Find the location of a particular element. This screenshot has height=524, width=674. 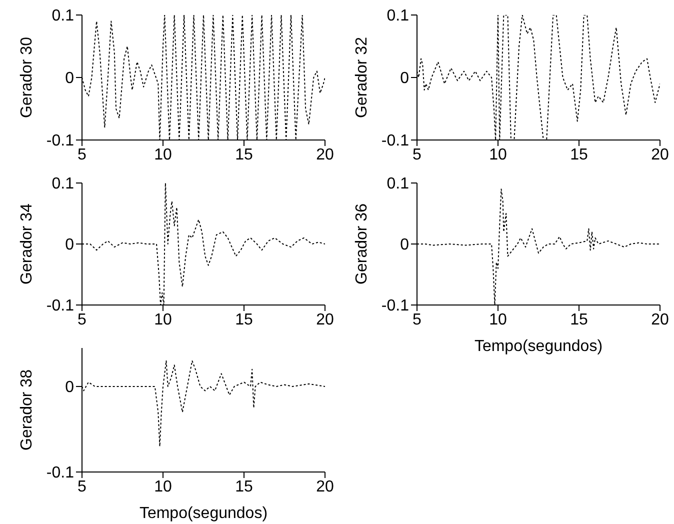

y-axis-title: Gerador 38 is located at coordinates (27, 409).